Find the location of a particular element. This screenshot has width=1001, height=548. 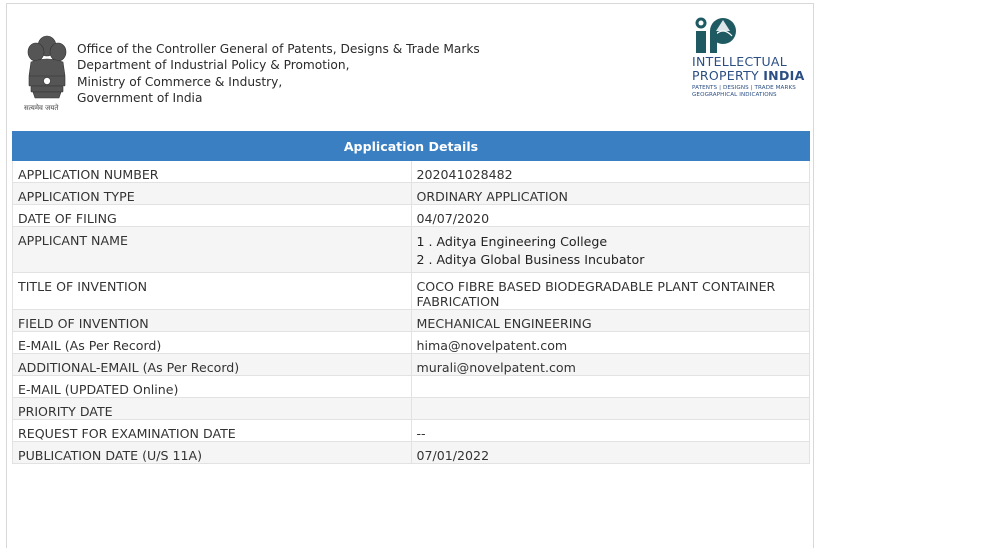

row-label: DATE OF FILING is located at coordinates (212, 215).